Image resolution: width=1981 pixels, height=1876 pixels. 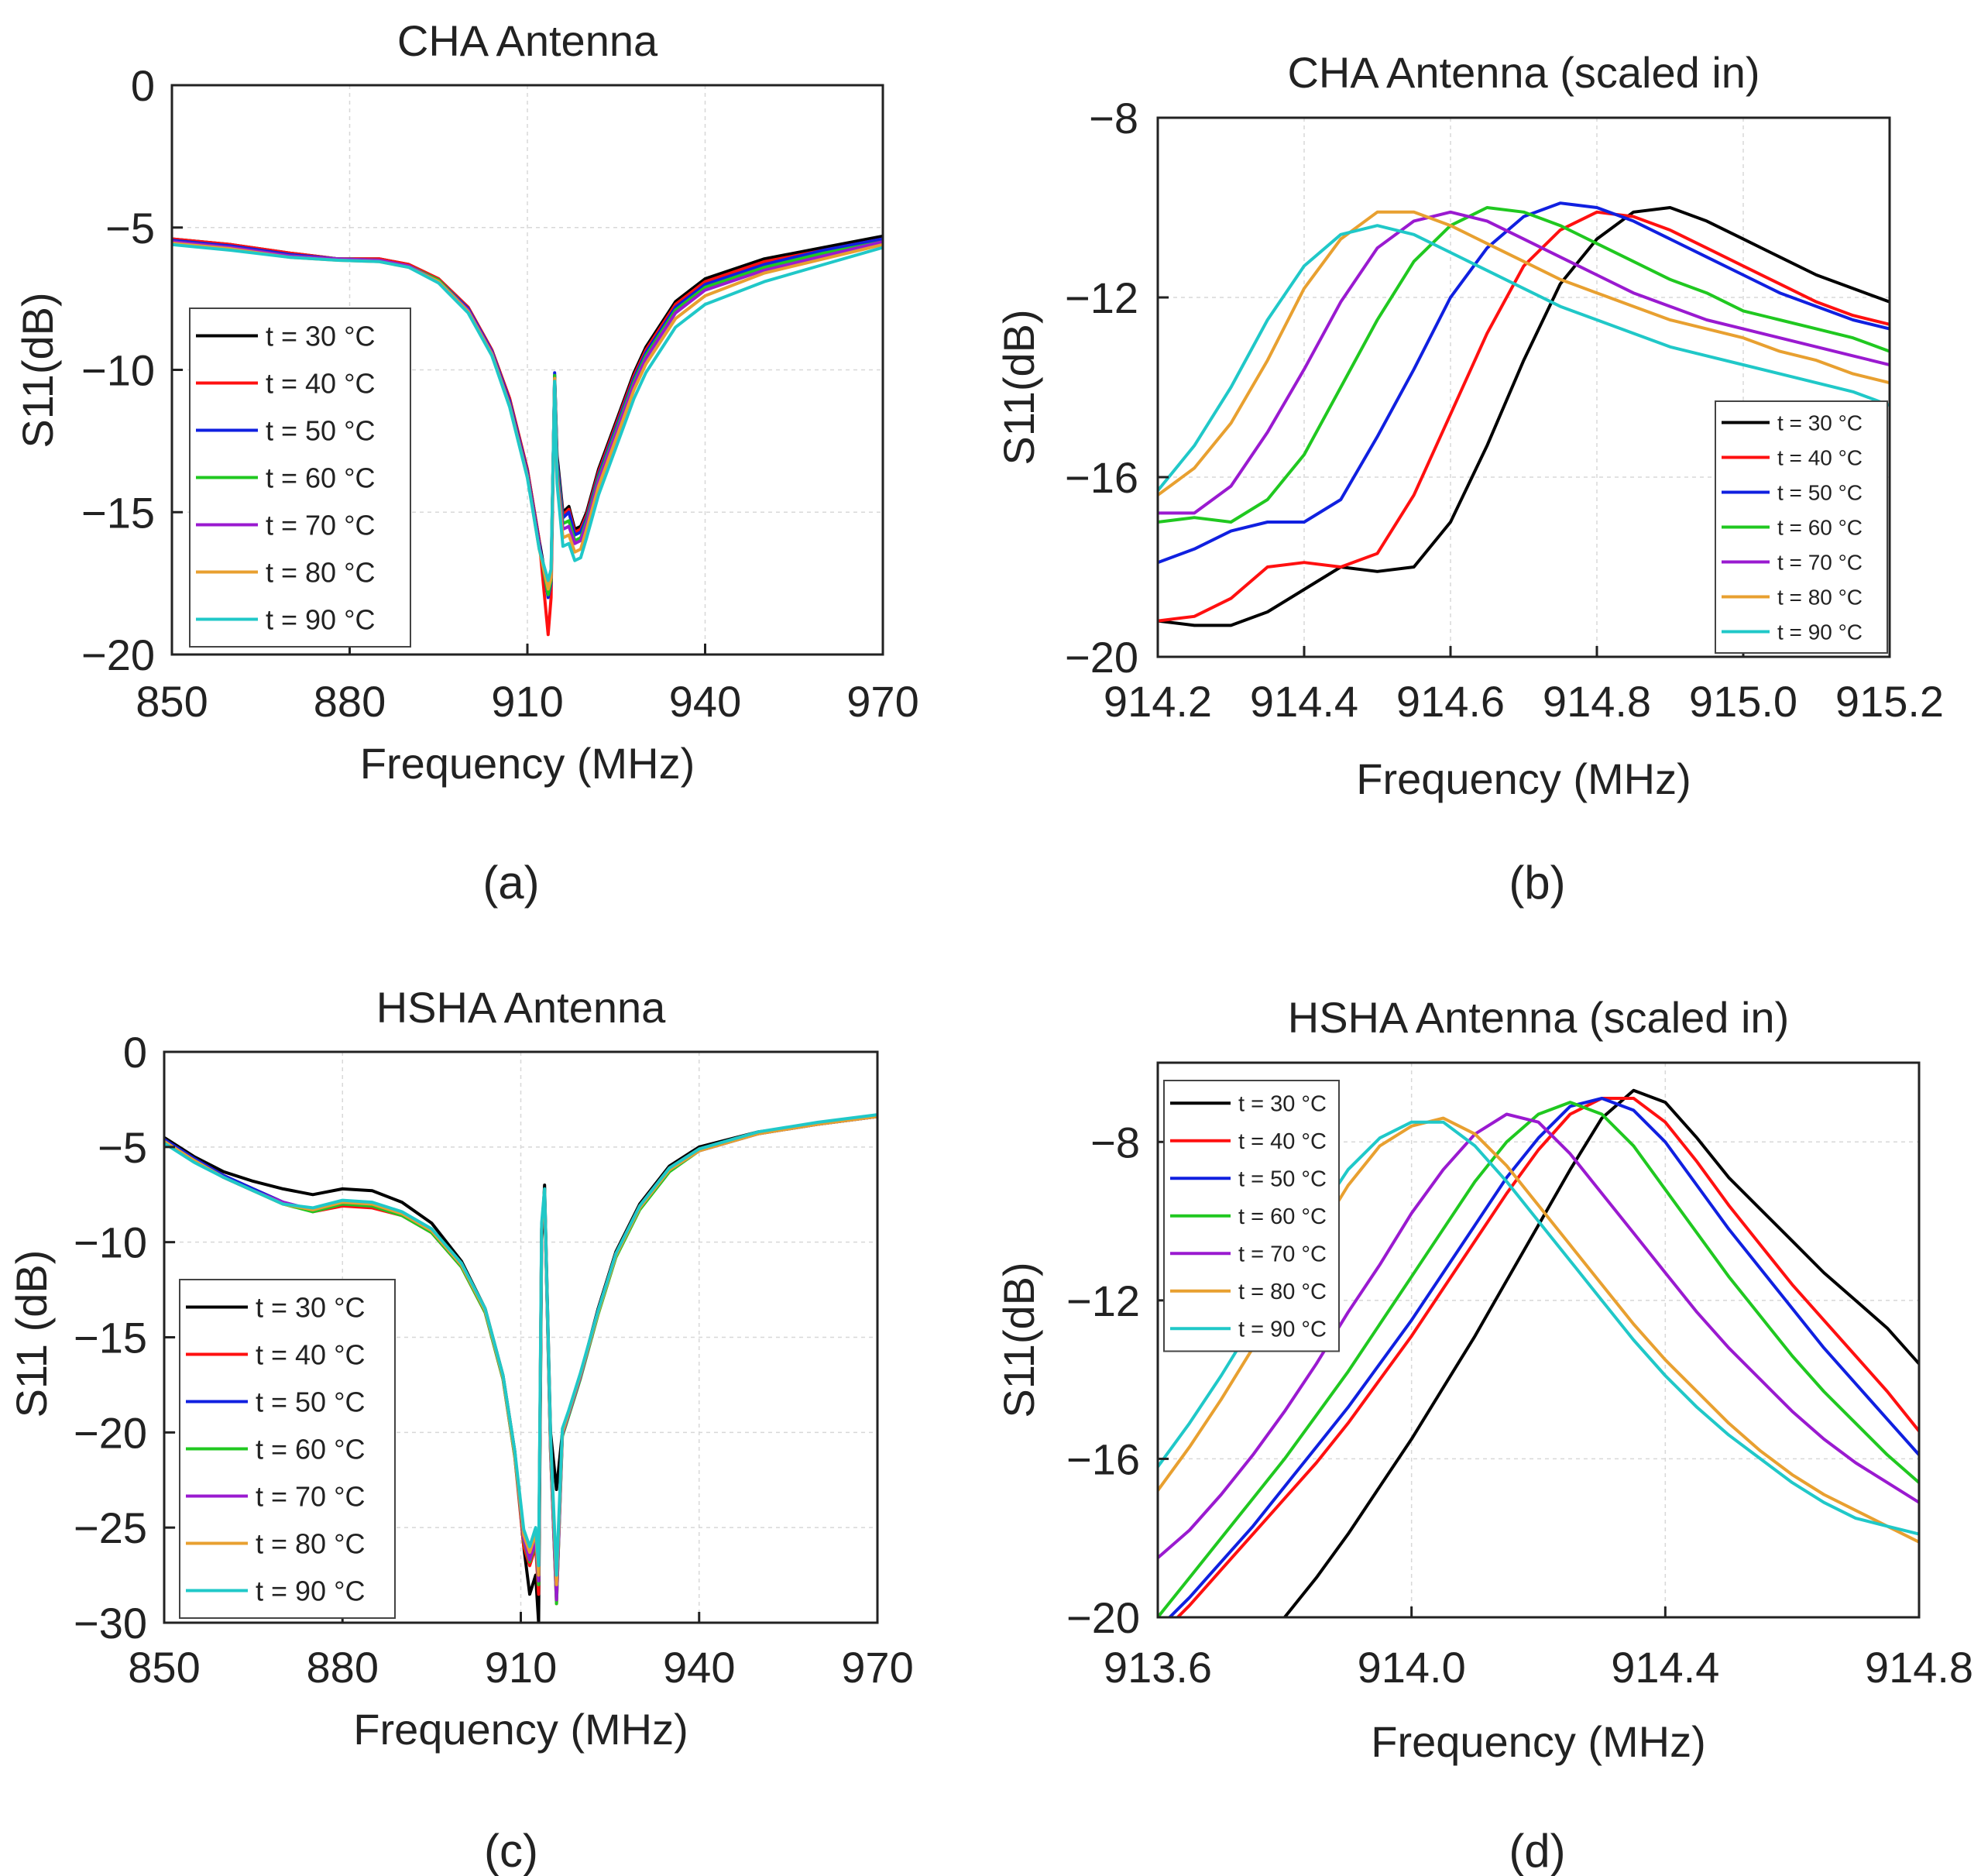 I want to click on chart-title: HSHA Antenna, so click(x=521, y=1007).